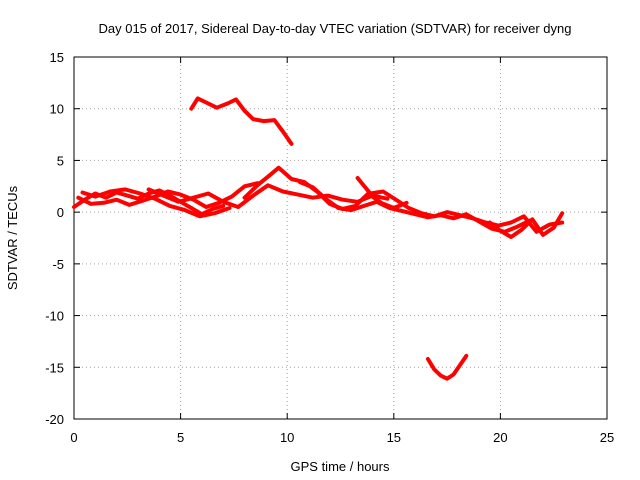 This screenshot has width=640, height=480. I want to click on x-axis-label: GPS time / hours, so click(340, 466).